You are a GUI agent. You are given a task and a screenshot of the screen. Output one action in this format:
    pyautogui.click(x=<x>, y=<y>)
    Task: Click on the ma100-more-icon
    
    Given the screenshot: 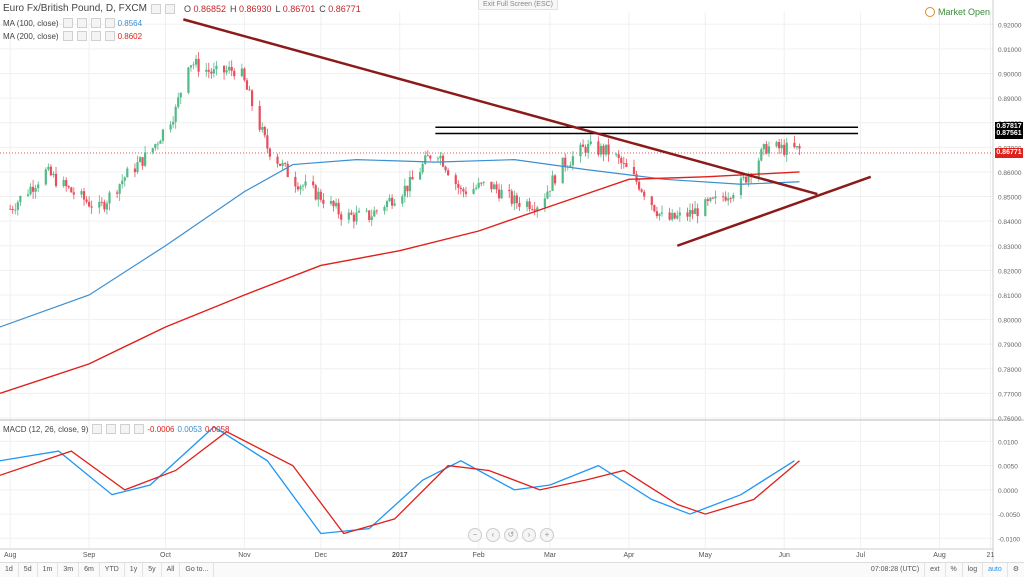 What is the action you would take?
    pyautogui.click(x=109, y=23)
    